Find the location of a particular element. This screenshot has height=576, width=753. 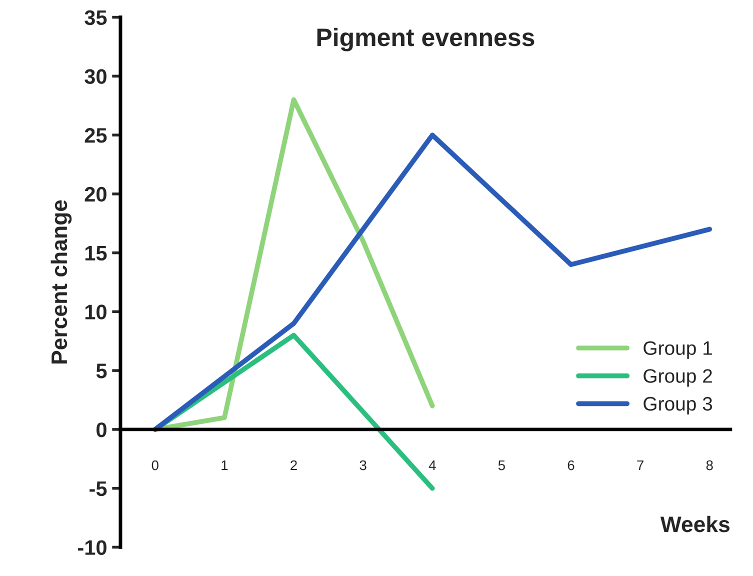

x-tick-label: 6 is located at coordinates (571, 465).